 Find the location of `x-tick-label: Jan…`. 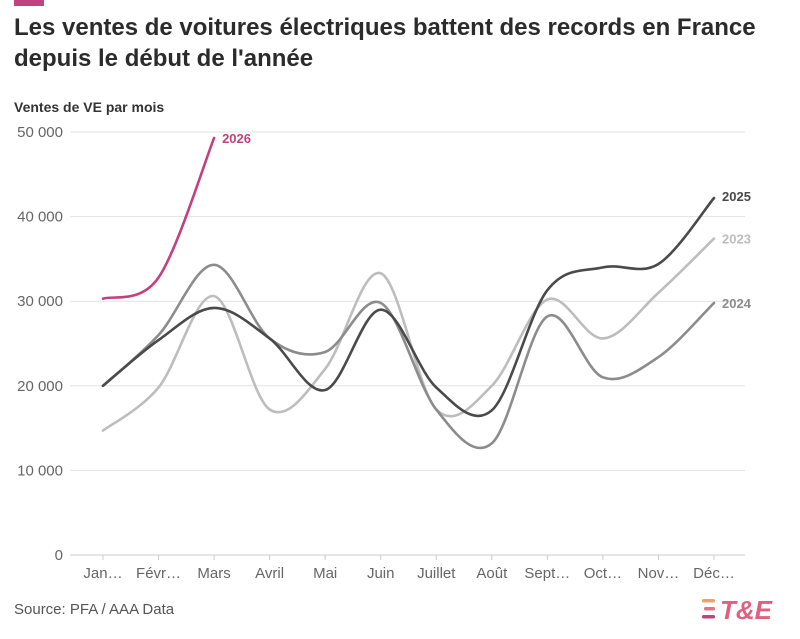

x-tick-label: Jan… is located at coordinates (102, 573).